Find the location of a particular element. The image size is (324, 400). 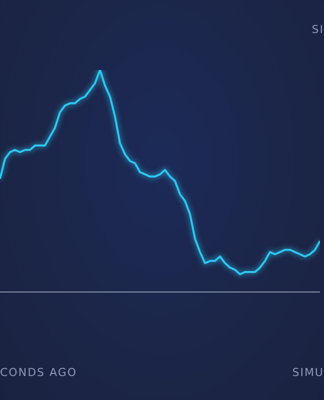

text: SI is located at coordinates (318, 29).